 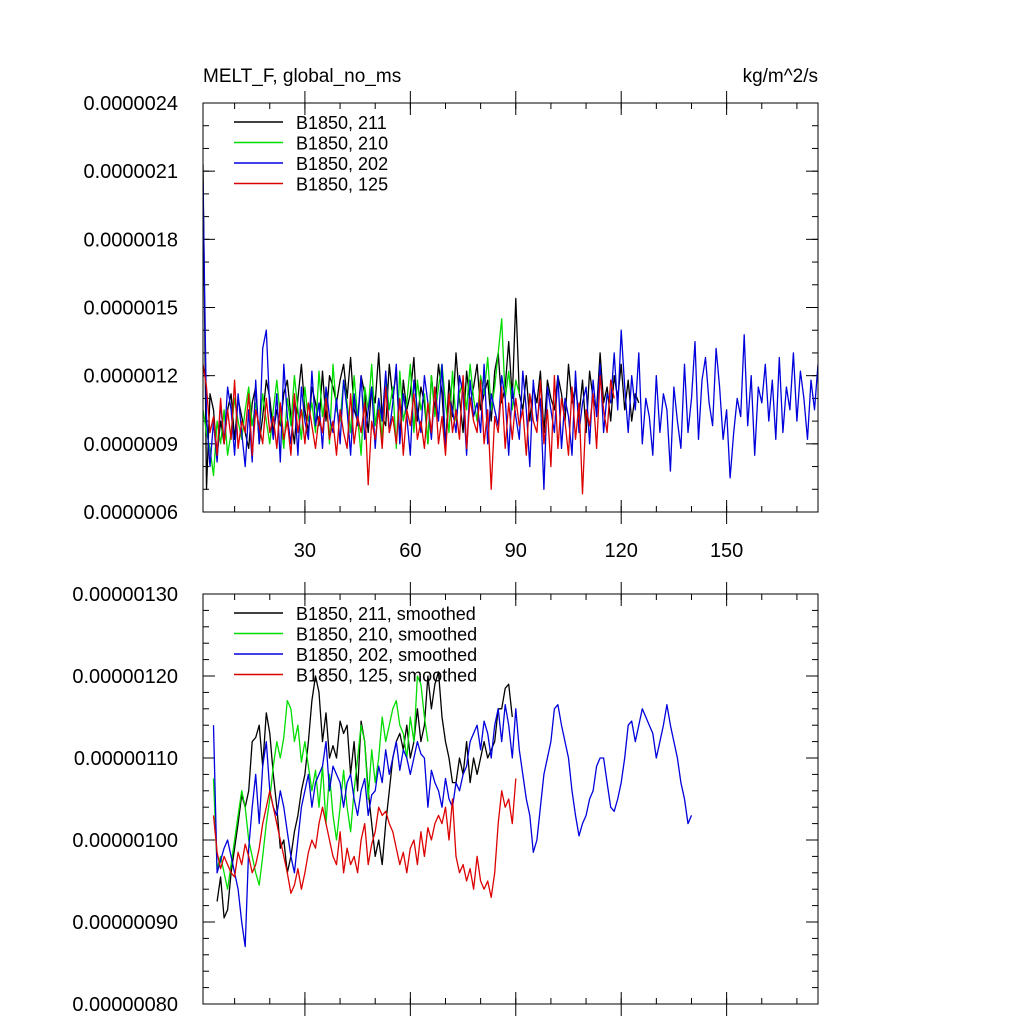 I want to click on top-chart-units: kg/m^2/s, so click(x=780, y=76).